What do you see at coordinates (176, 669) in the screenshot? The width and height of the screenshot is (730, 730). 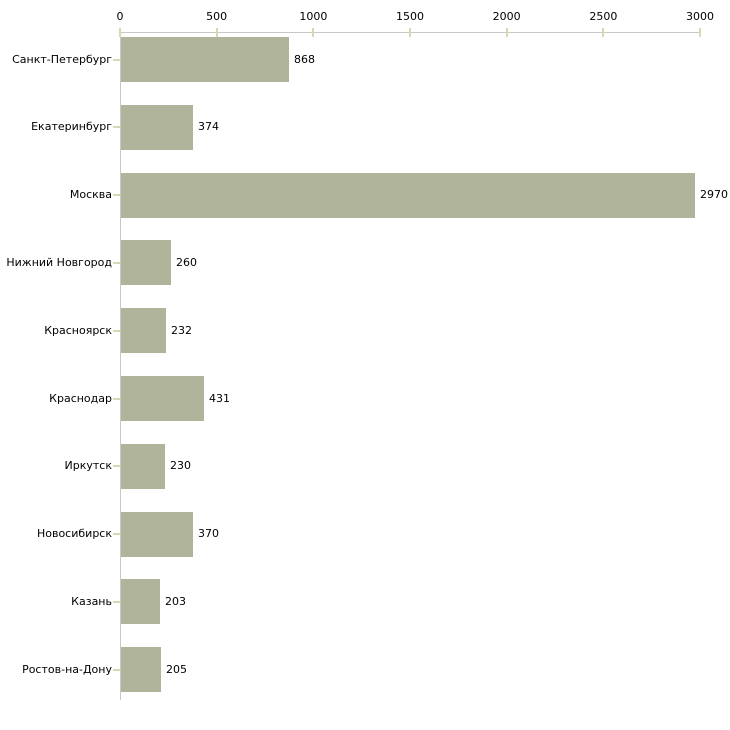 I see `value-label: 205` at bounding box center [176, 669].